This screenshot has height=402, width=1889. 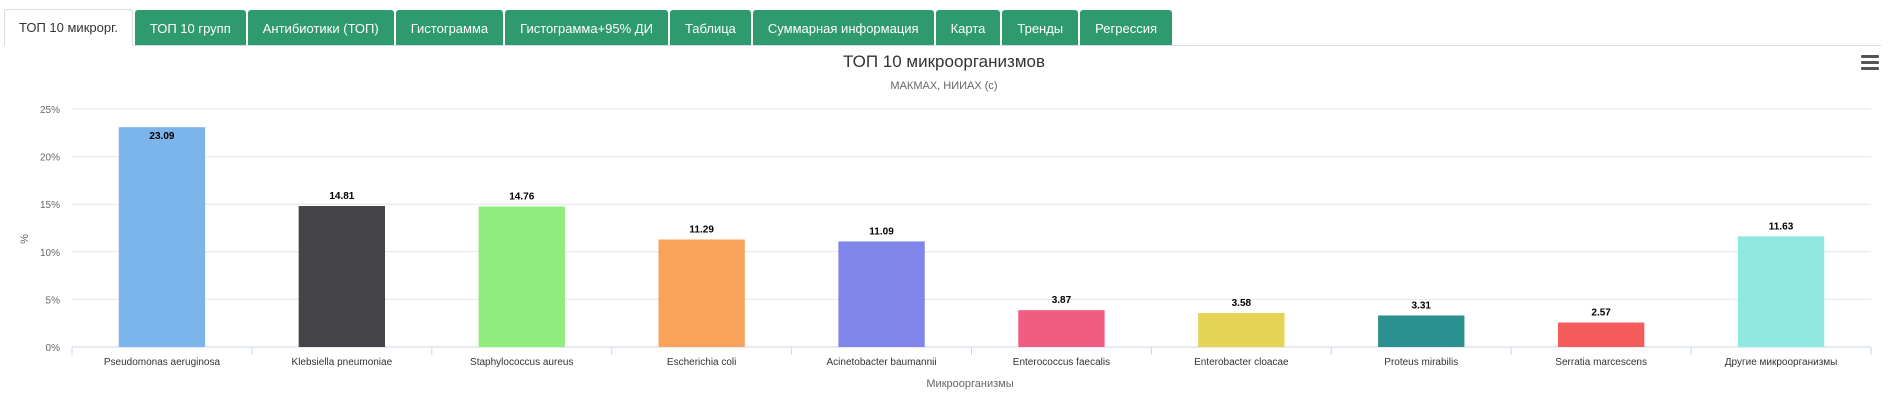 I want to click on y-axis-title: %, so click(x=25, y=239).